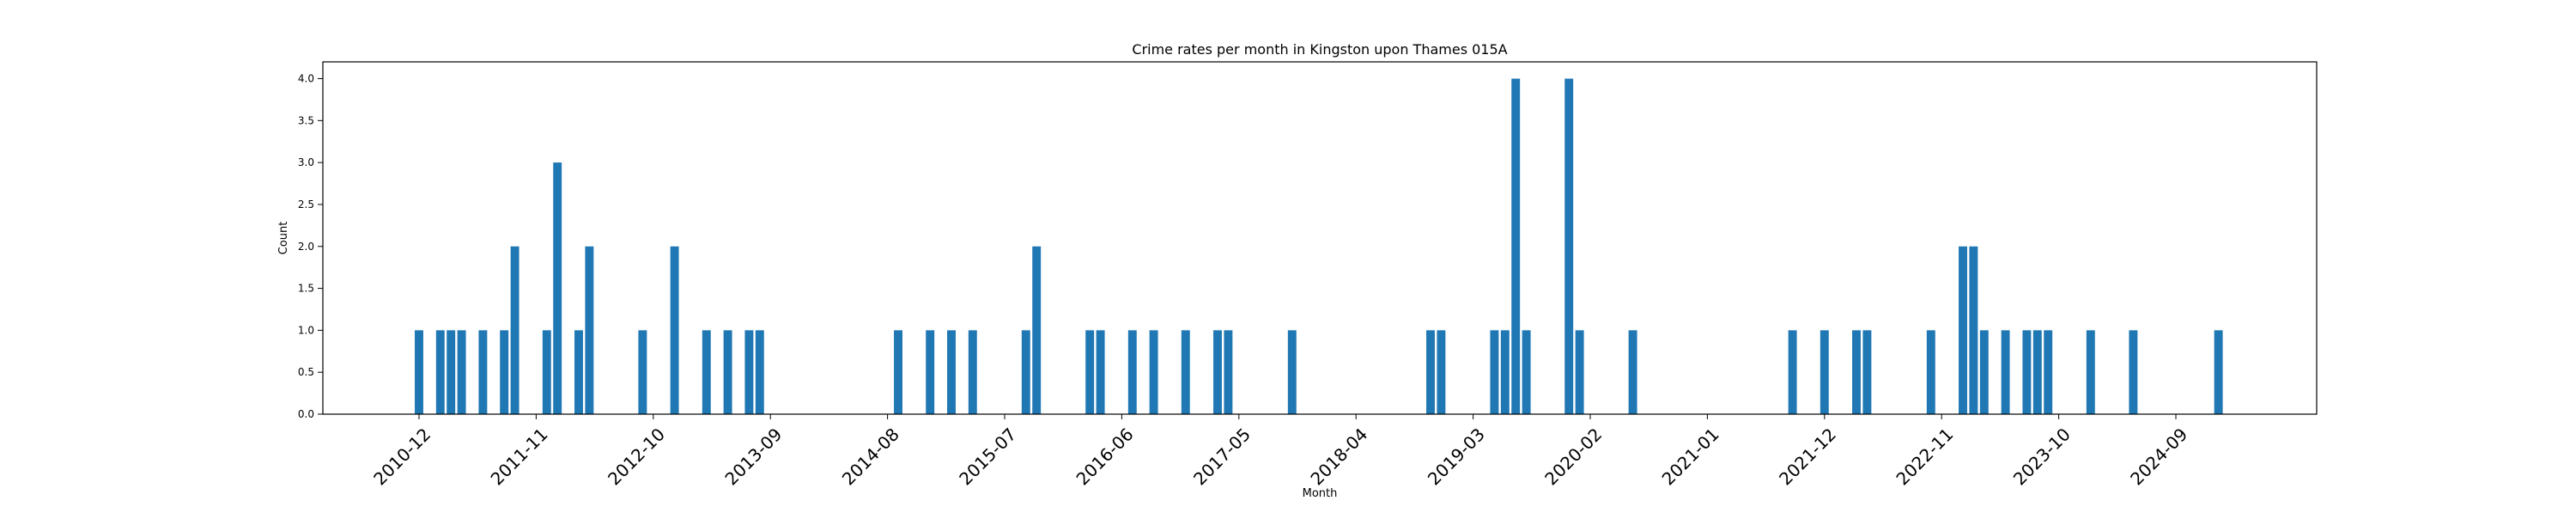  Describe the element at coordinates (1690, 456) in the screenshot. I see `x-tick-label: 2021-01` at that location.